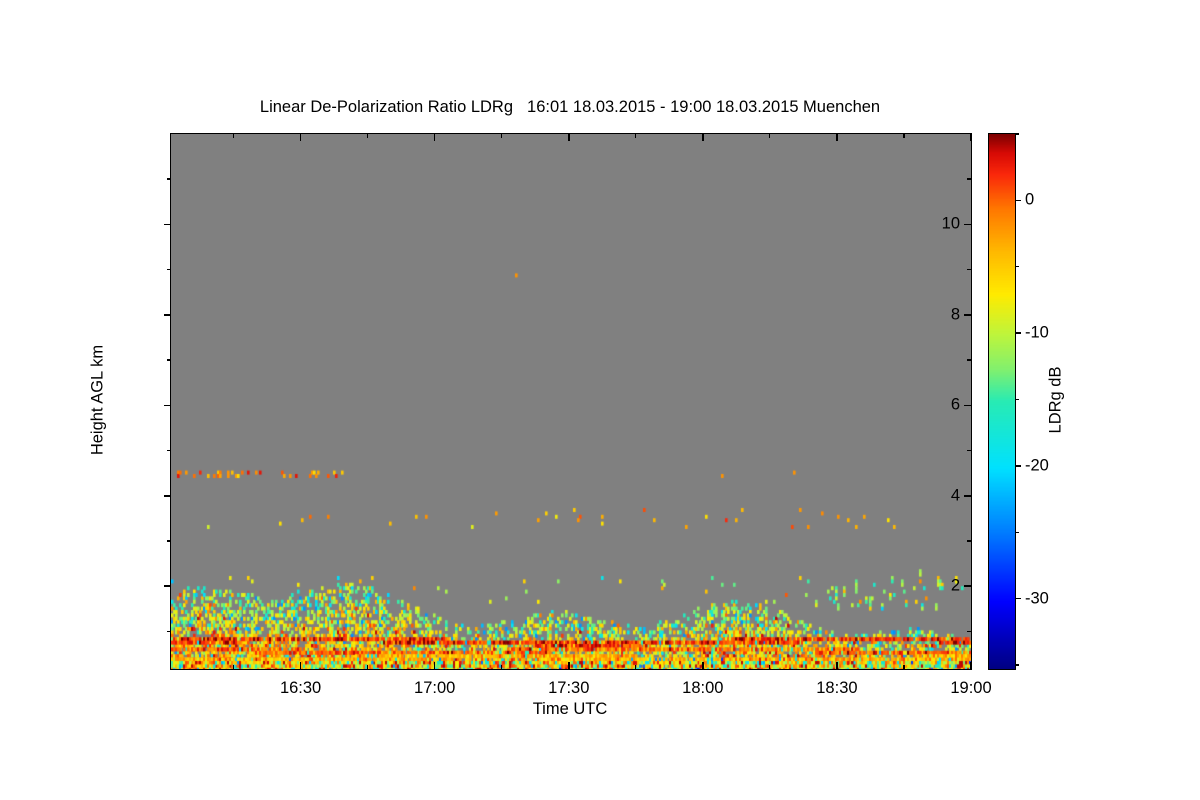 This screenshot has width=1200, height=800. I want to click on y-tick-label: 10, so click(950, 223).